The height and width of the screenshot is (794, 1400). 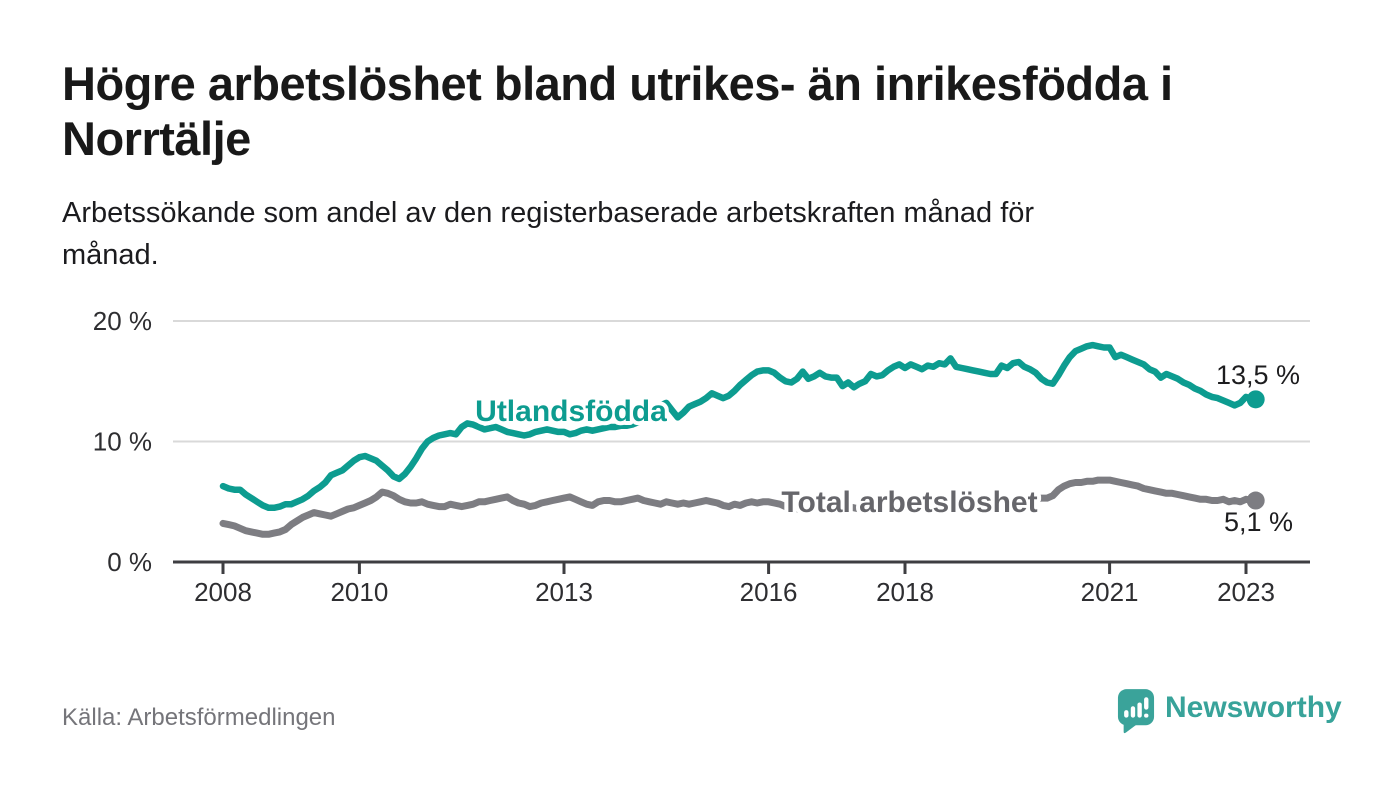 What do you see at coordinates (1258, 375) in the screenshot?
I see `series-end-value-label-1: 13,5 %` at bounding box center [1258, 375].